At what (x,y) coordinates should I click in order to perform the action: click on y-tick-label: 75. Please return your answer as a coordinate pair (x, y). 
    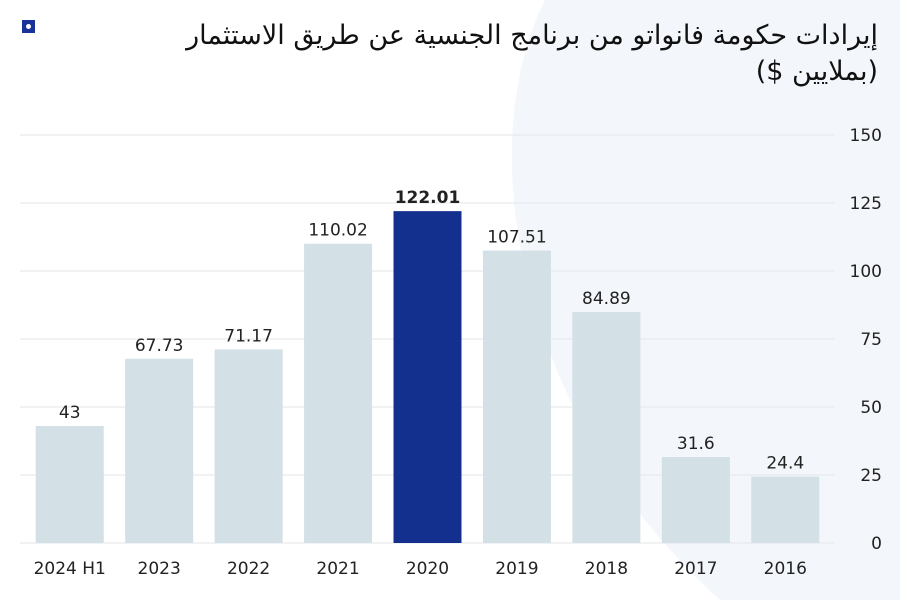
    Looking at the image, I should click on (871, 340).